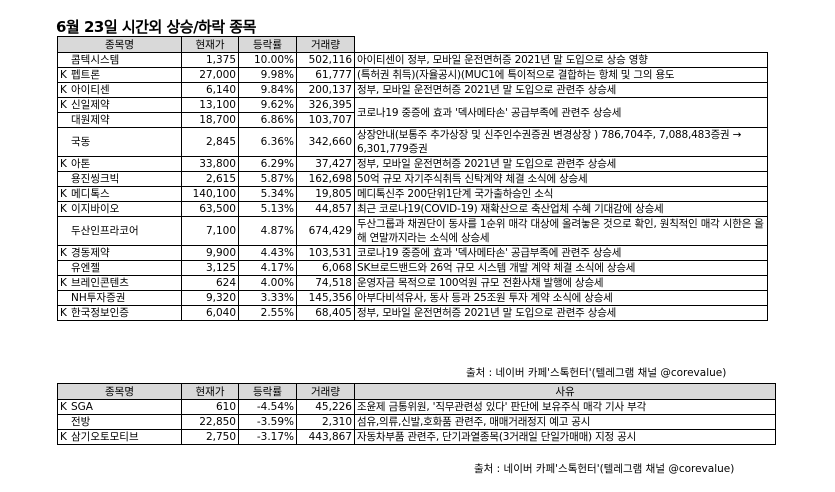  What do you see at coordinates (325, 298) in the screenshot?
I see `cell-volume: 145,356` at bounding box center [325, 298].